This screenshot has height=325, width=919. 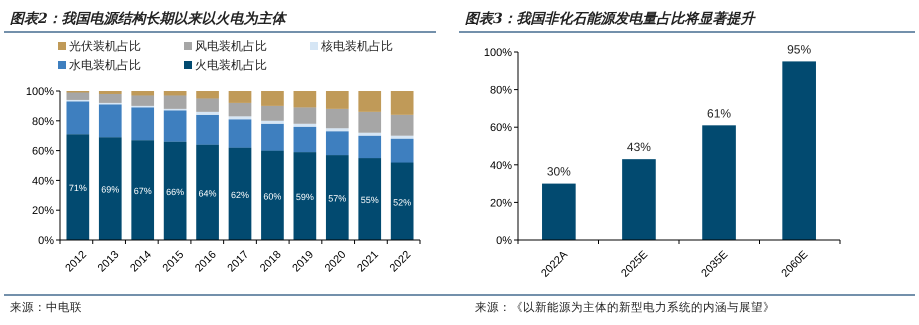 What do you see at coordinates (625, 307) in the screenshot?
I see `source-note: 来源：《以新能源为主体的新型电力系统的内涵与展望》` at bounding box center [625, 307].